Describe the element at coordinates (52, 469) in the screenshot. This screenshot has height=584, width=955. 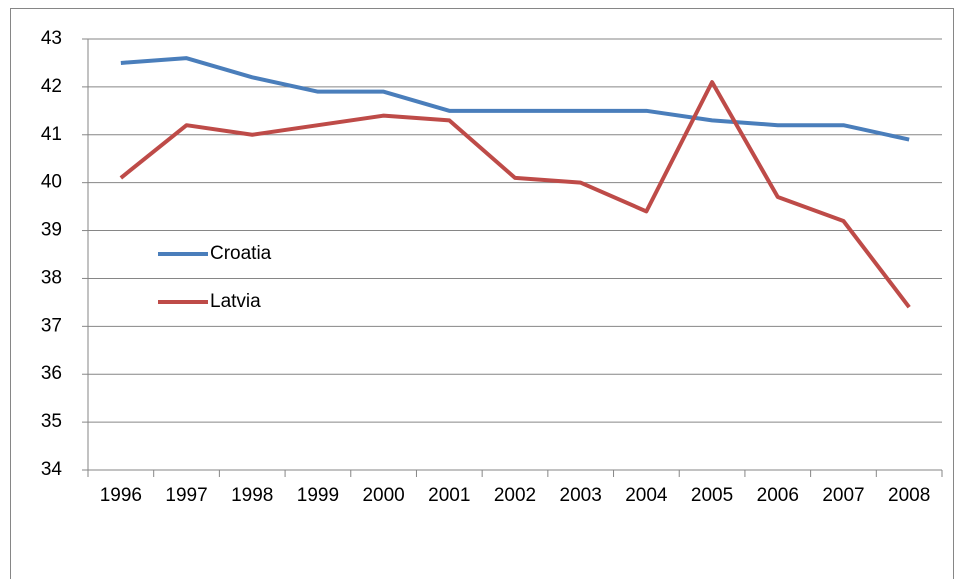
I see `y-tick-label: 34` at that location.